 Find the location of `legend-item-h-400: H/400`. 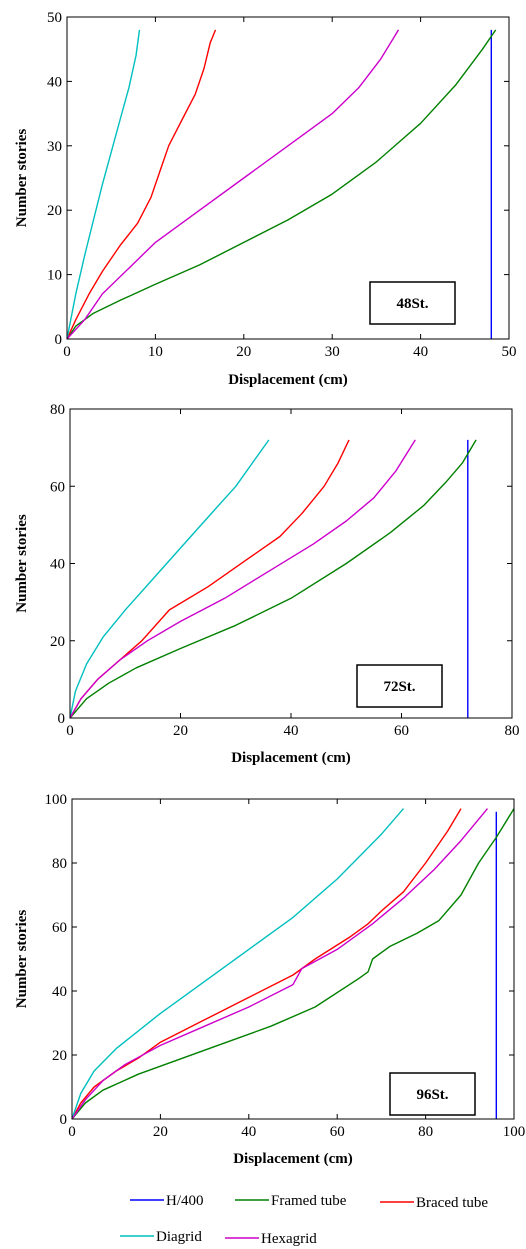

legend-item-h-400: H/400 is located at coordinates (167, 1201).